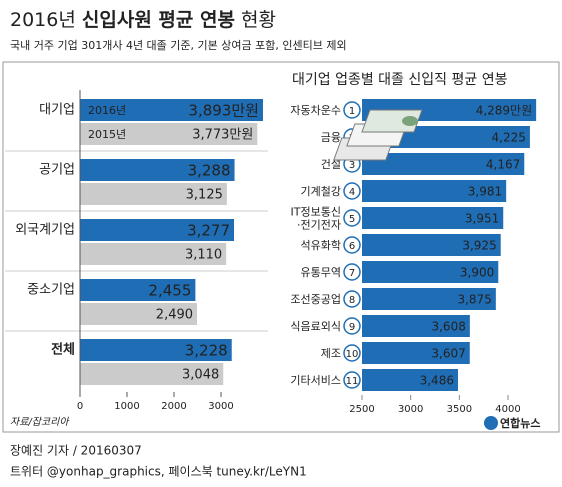 The width and height of the screenshot is (562, 487). I want to click on value-label: 3,486, so click(437, 381).